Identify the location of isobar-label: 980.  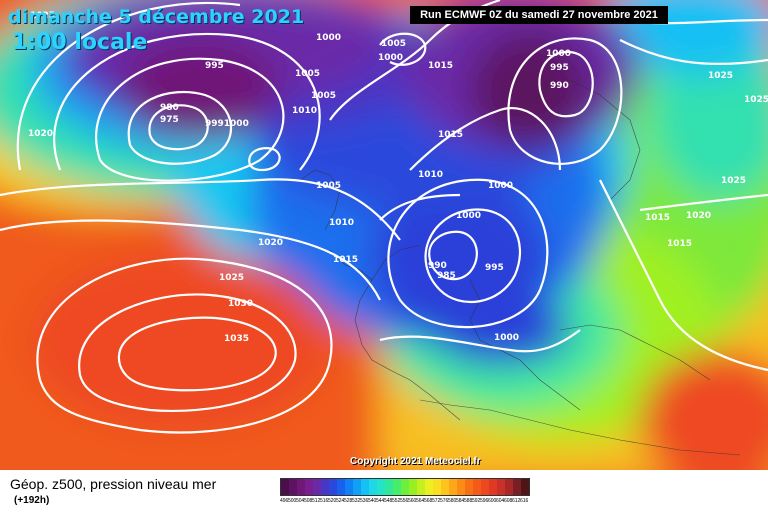
(169, 108).